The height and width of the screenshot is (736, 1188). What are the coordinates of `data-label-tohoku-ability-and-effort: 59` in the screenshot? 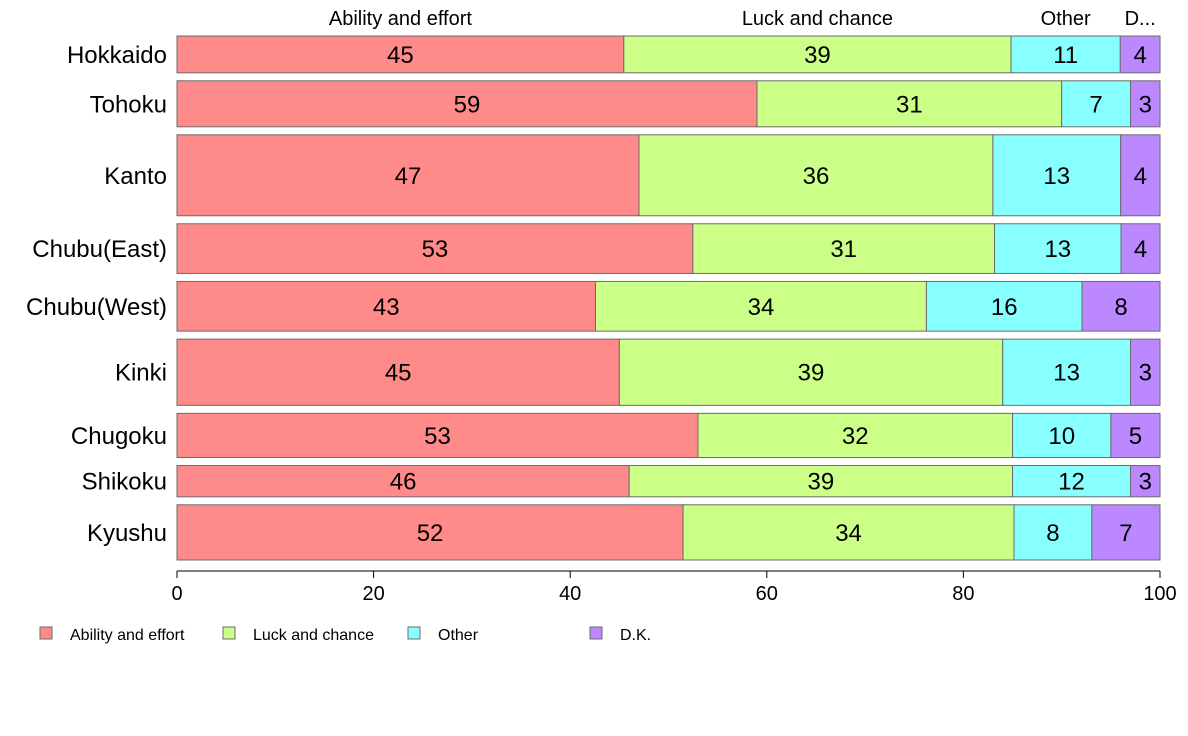 It's located at (467, 104).